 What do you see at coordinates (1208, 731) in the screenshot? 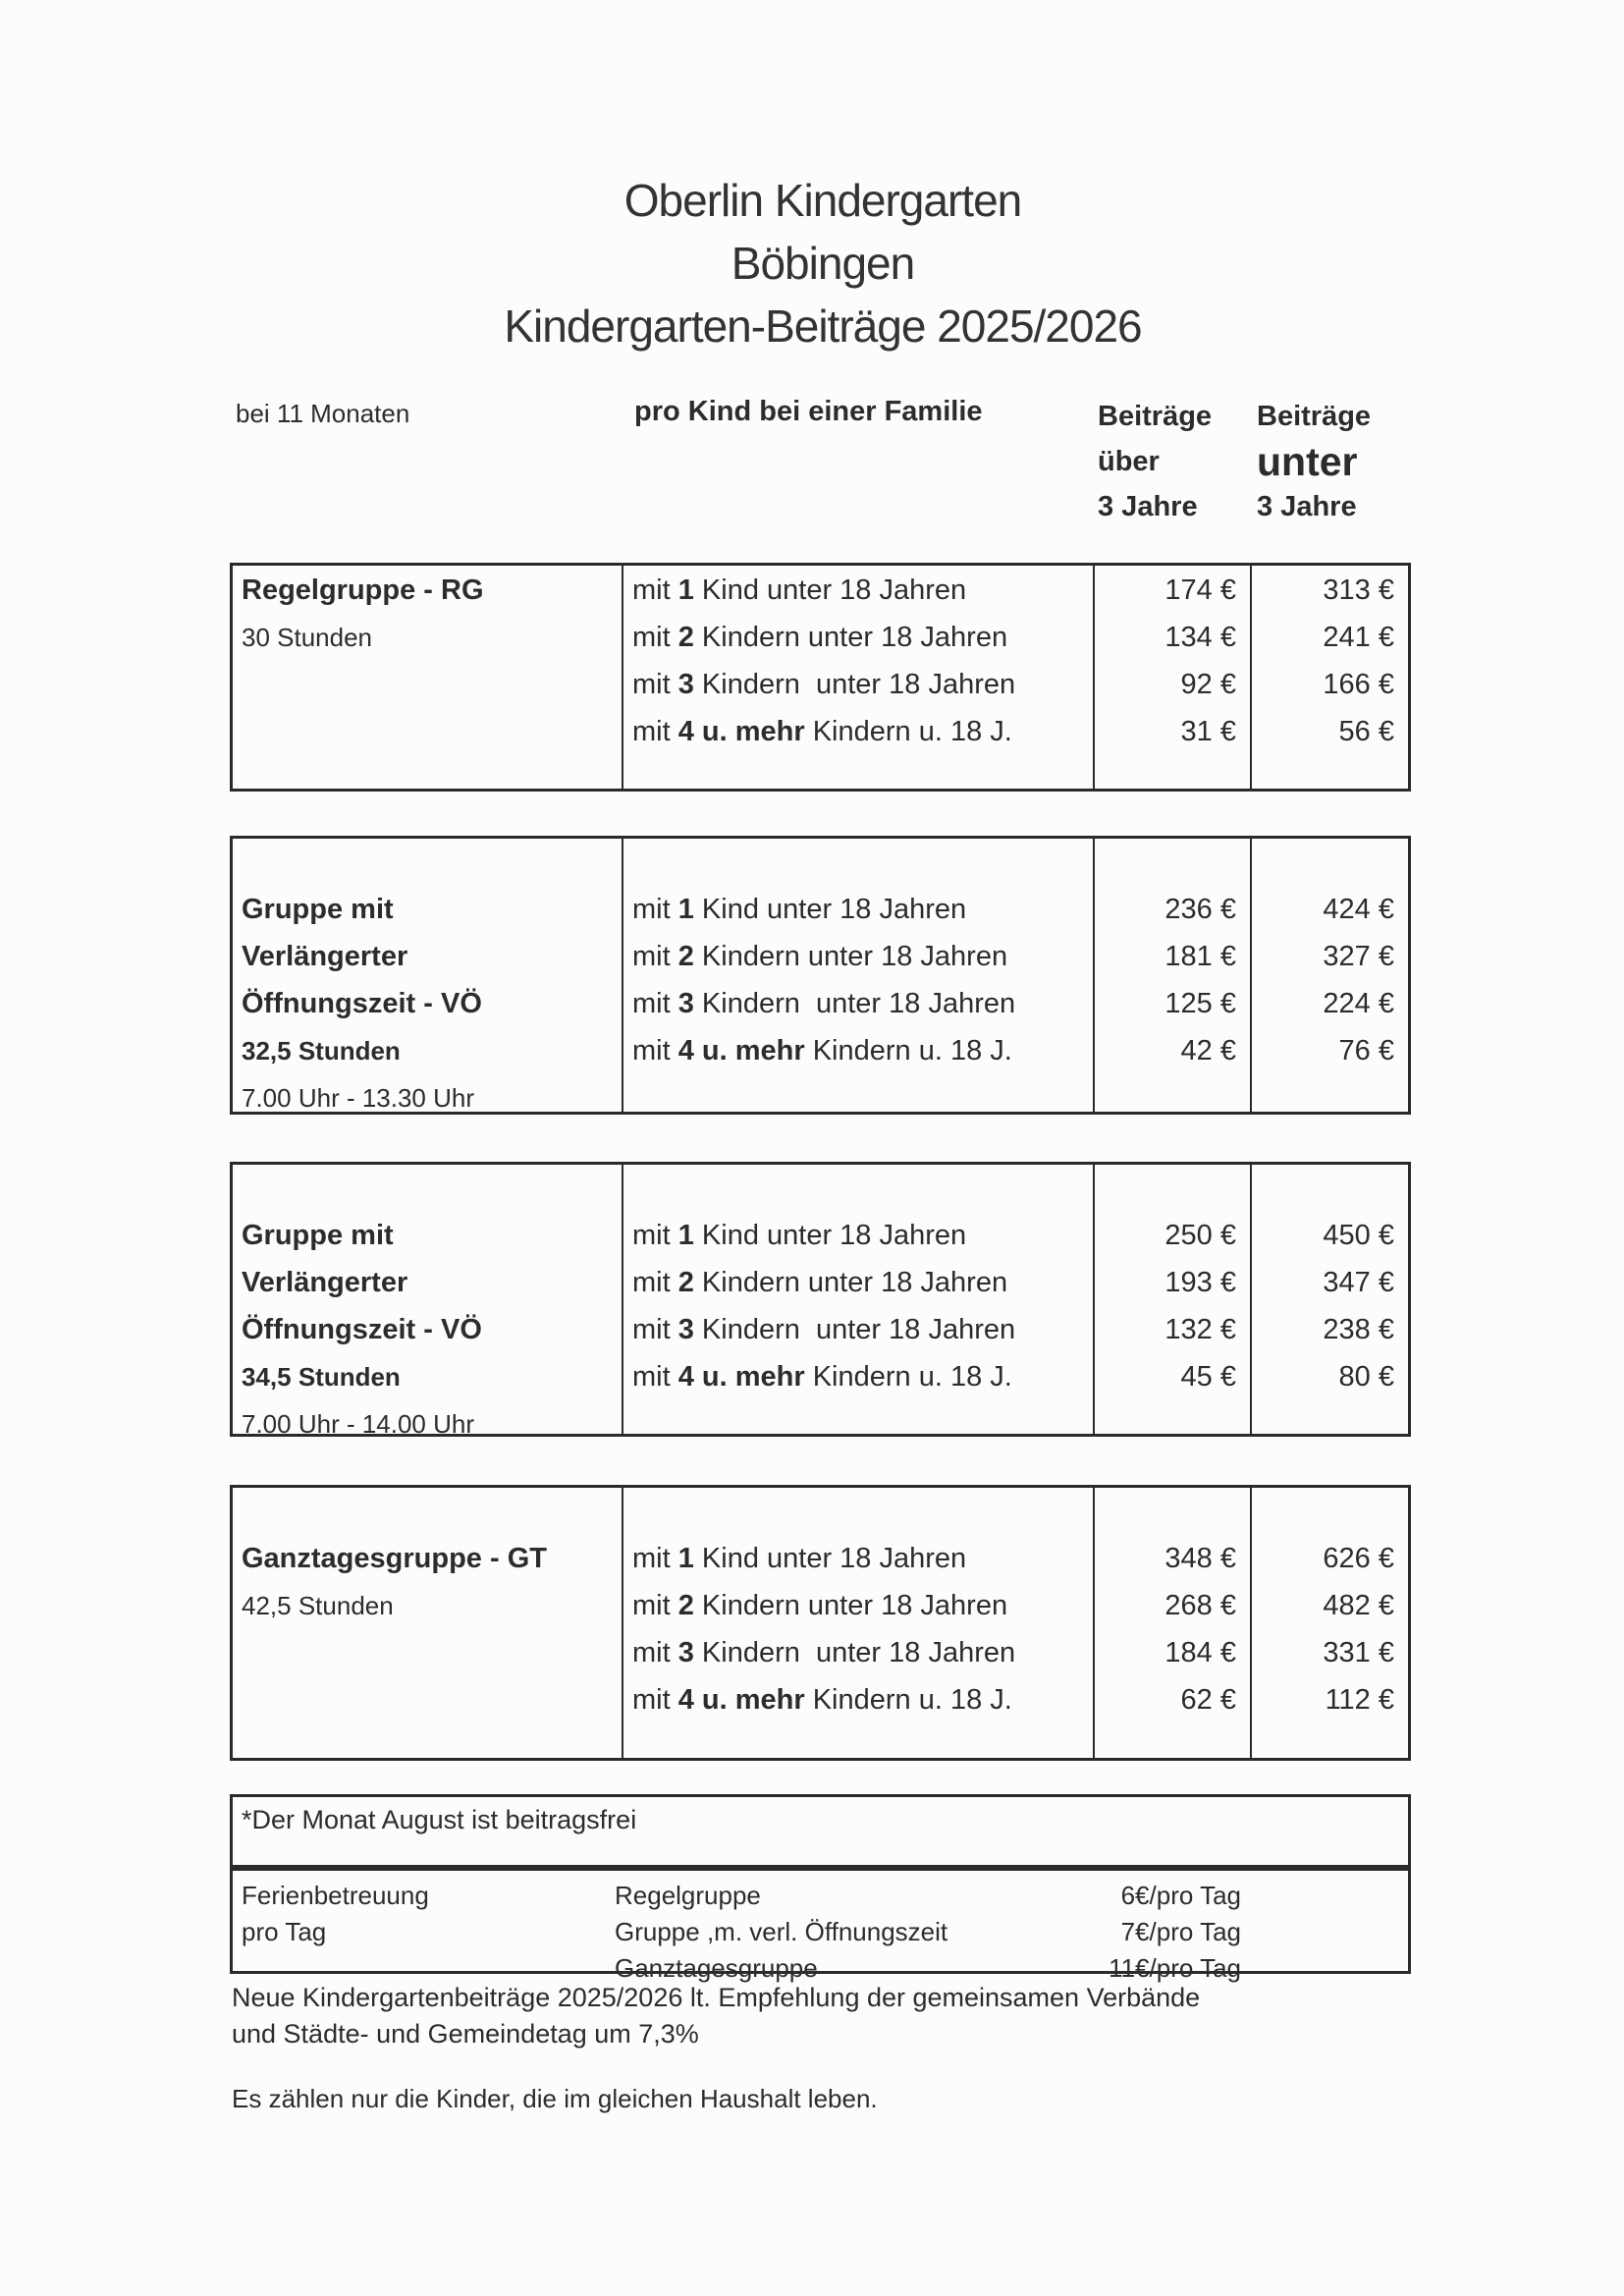
I see `price-over: 31 €` at bounding box center [1208, 731].